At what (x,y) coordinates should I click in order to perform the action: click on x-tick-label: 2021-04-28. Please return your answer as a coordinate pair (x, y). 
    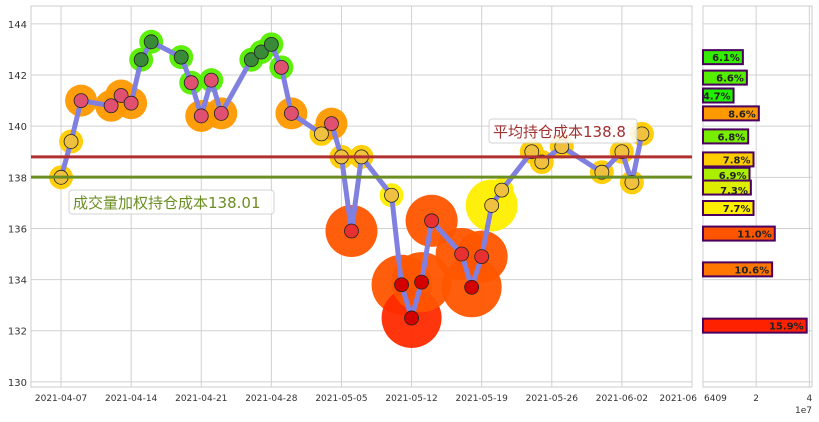
    Looking at the image, I should click on (271, 399).